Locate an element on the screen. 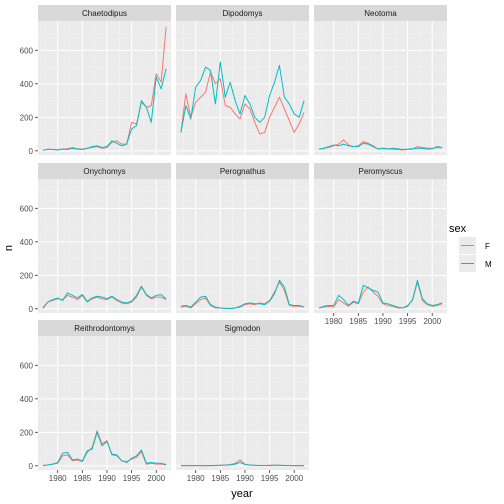 The width and height of the screenshot is (504, 504). facet-strip-label: Reithrodontomys is located at coordinates (104, 328).